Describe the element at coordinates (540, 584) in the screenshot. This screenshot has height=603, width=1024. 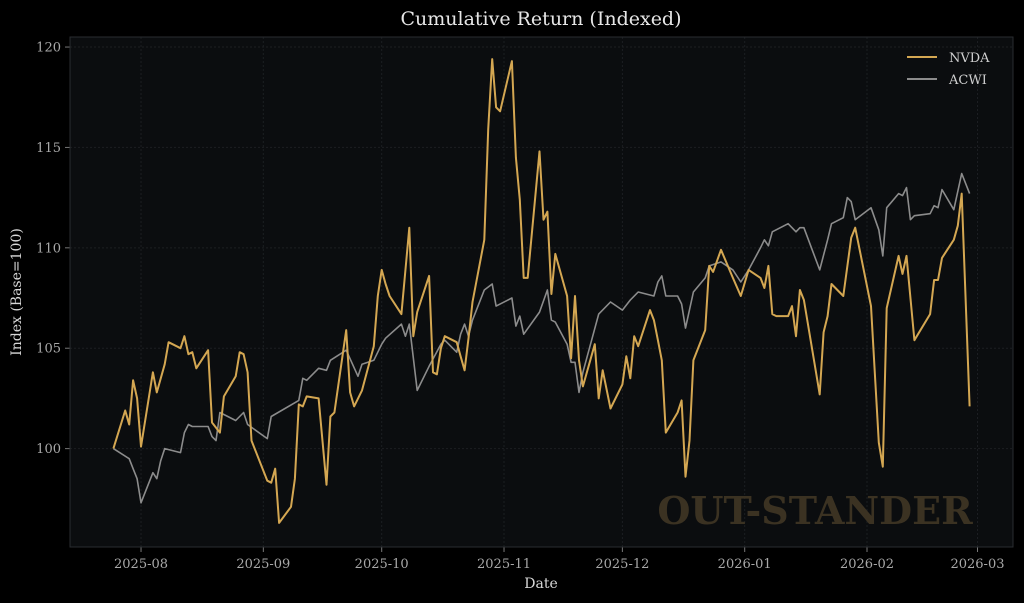
I see `x-axis-label: Date` at that location.